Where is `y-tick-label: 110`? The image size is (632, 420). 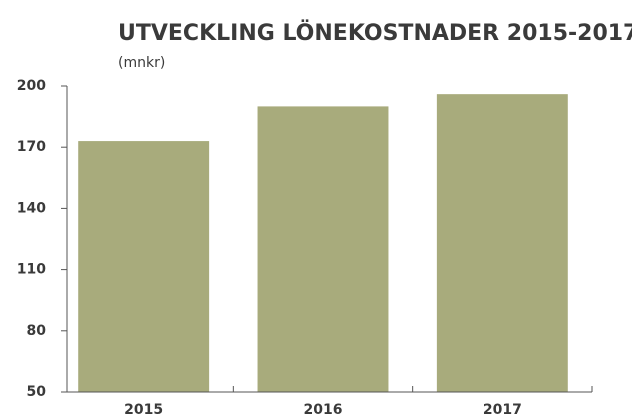 y-tick-label: 110 is located at coordinates (31, 270).